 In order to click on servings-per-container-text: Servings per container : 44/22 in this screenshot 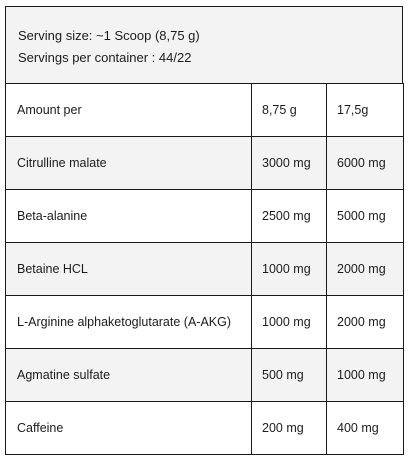, I will do `click(105, 57)`.